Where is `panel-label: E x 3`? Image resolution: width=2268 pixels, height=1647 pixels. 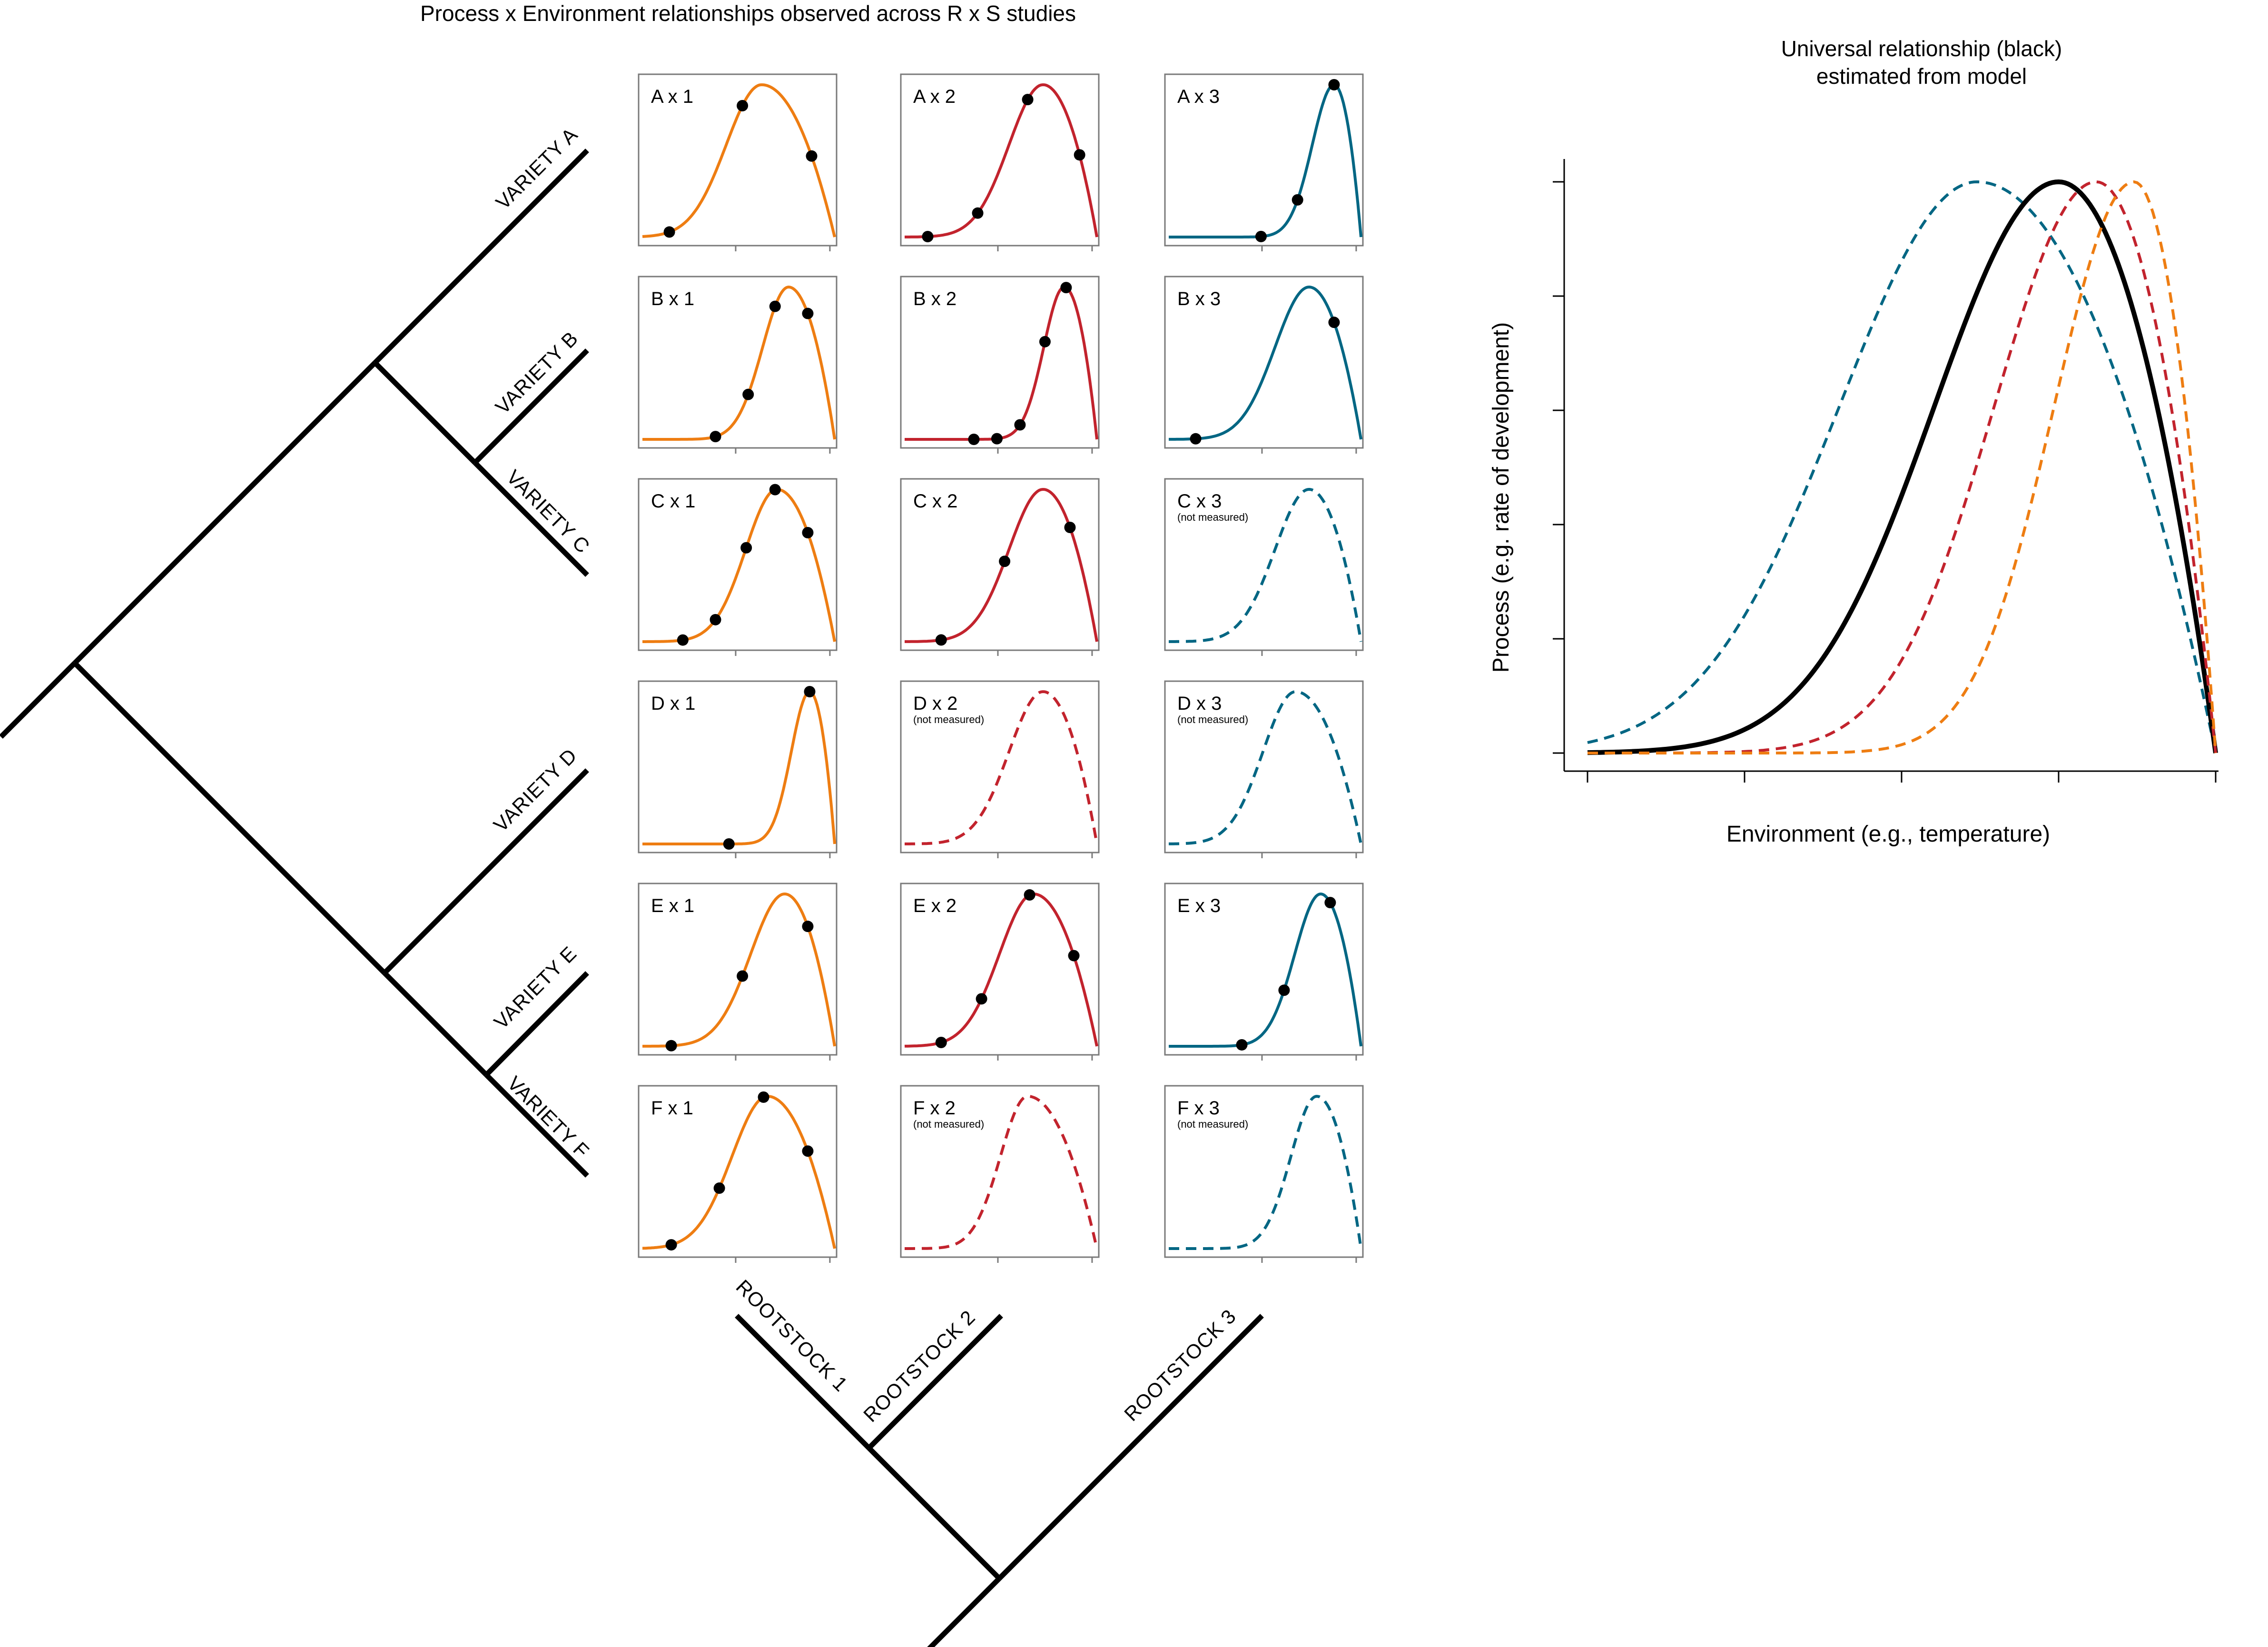
panel-label: E x 3 is located at coordinates (1199, 905).